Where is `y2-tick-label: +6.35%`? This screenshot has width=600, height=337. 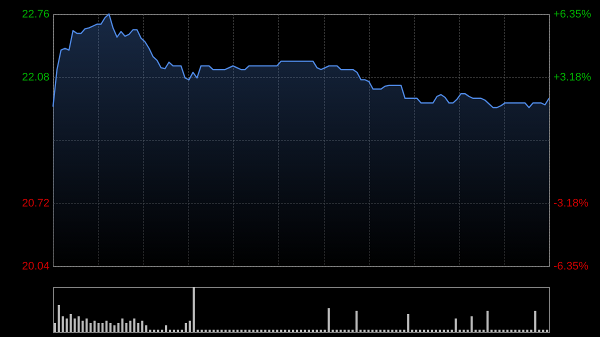 y2-tick-label: +6.35% is located at coordinates (573, 14).